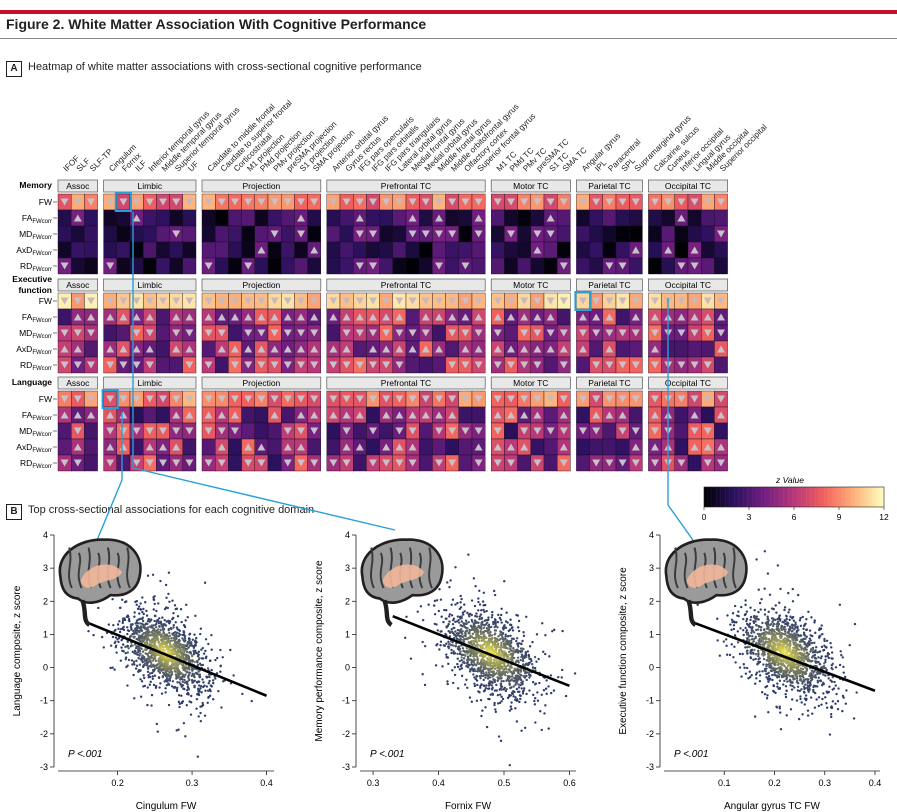  Describe the element at coordinates (78, 383) in the screenshot. I see `group-header-label: Assoc` at that location.